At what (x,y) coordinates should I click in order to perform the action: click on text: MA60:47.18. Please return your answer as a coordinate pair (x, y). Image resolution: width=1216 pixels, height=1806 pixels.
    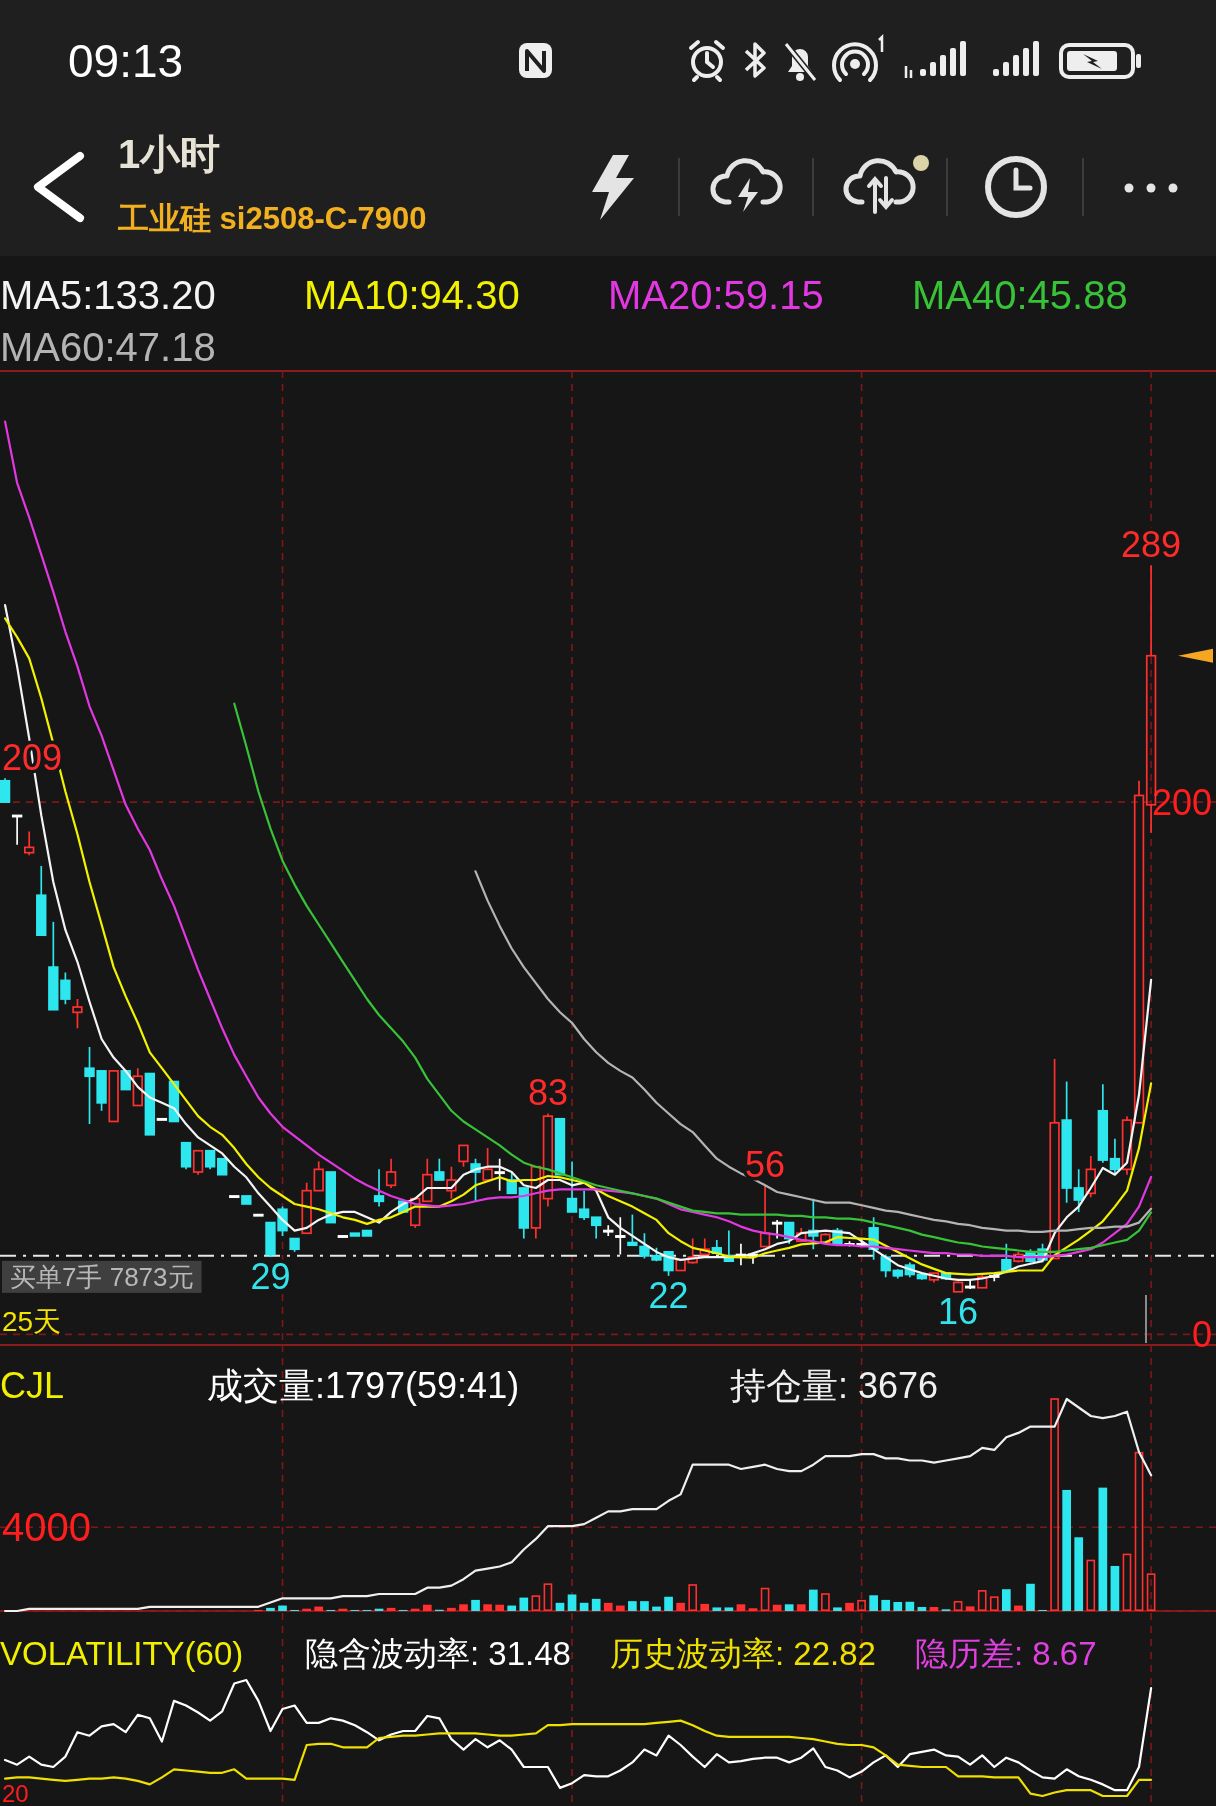
    Looking at the image, I should click on (108, 347).